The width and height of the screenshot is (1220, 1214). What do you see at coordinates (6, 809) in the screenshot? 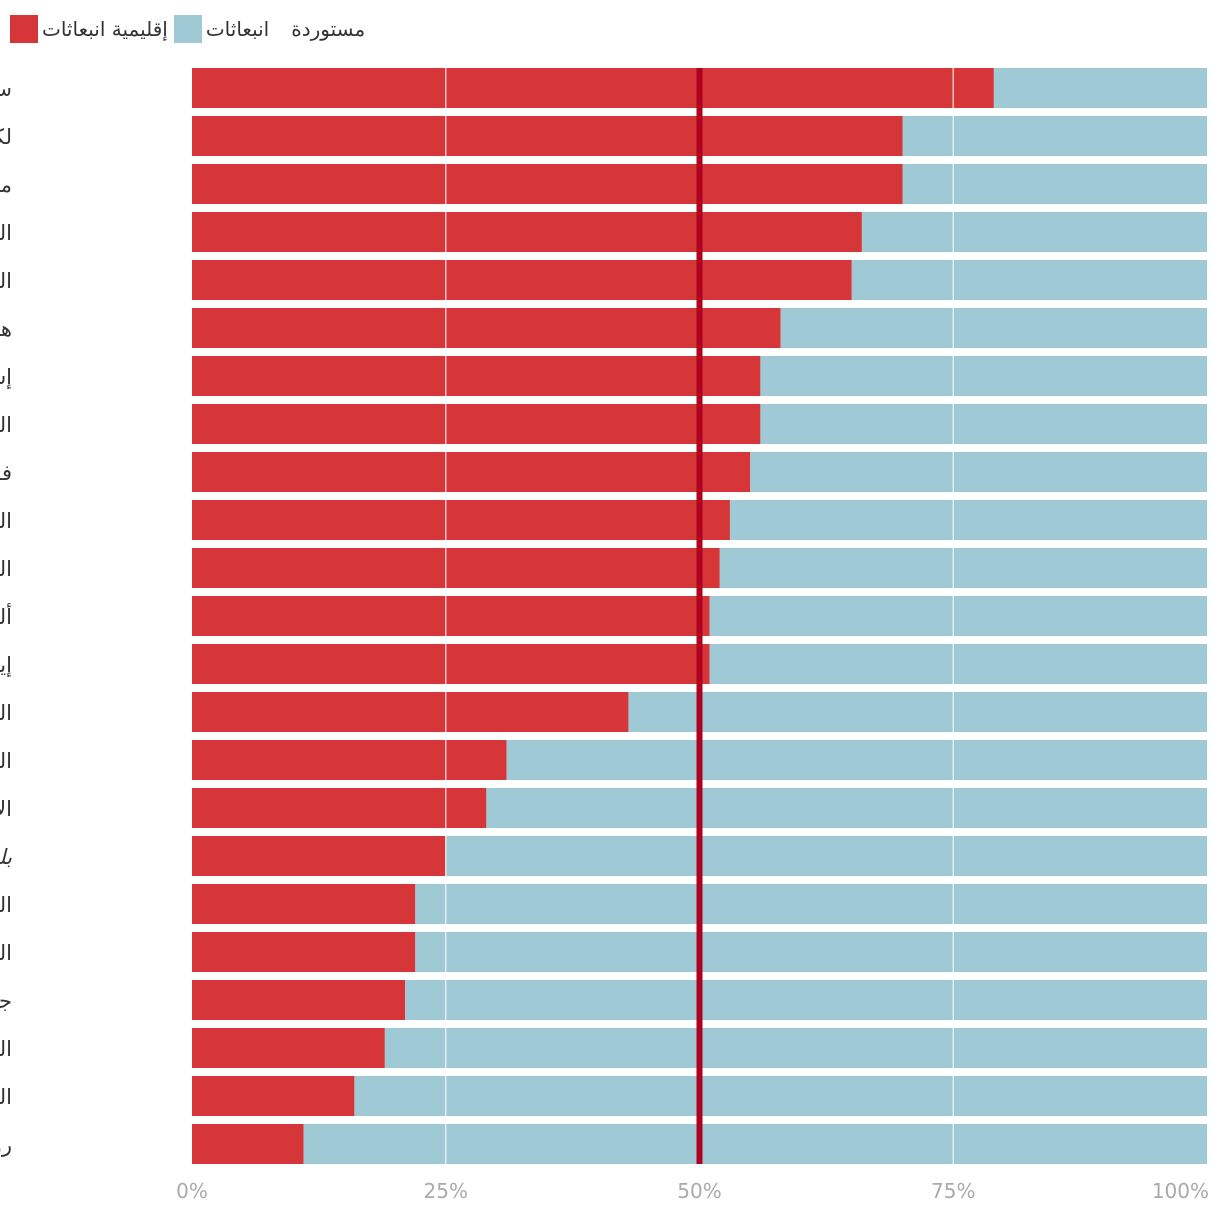
I see `category-label: الإمارات العربية` at bounding box center [6, 809].